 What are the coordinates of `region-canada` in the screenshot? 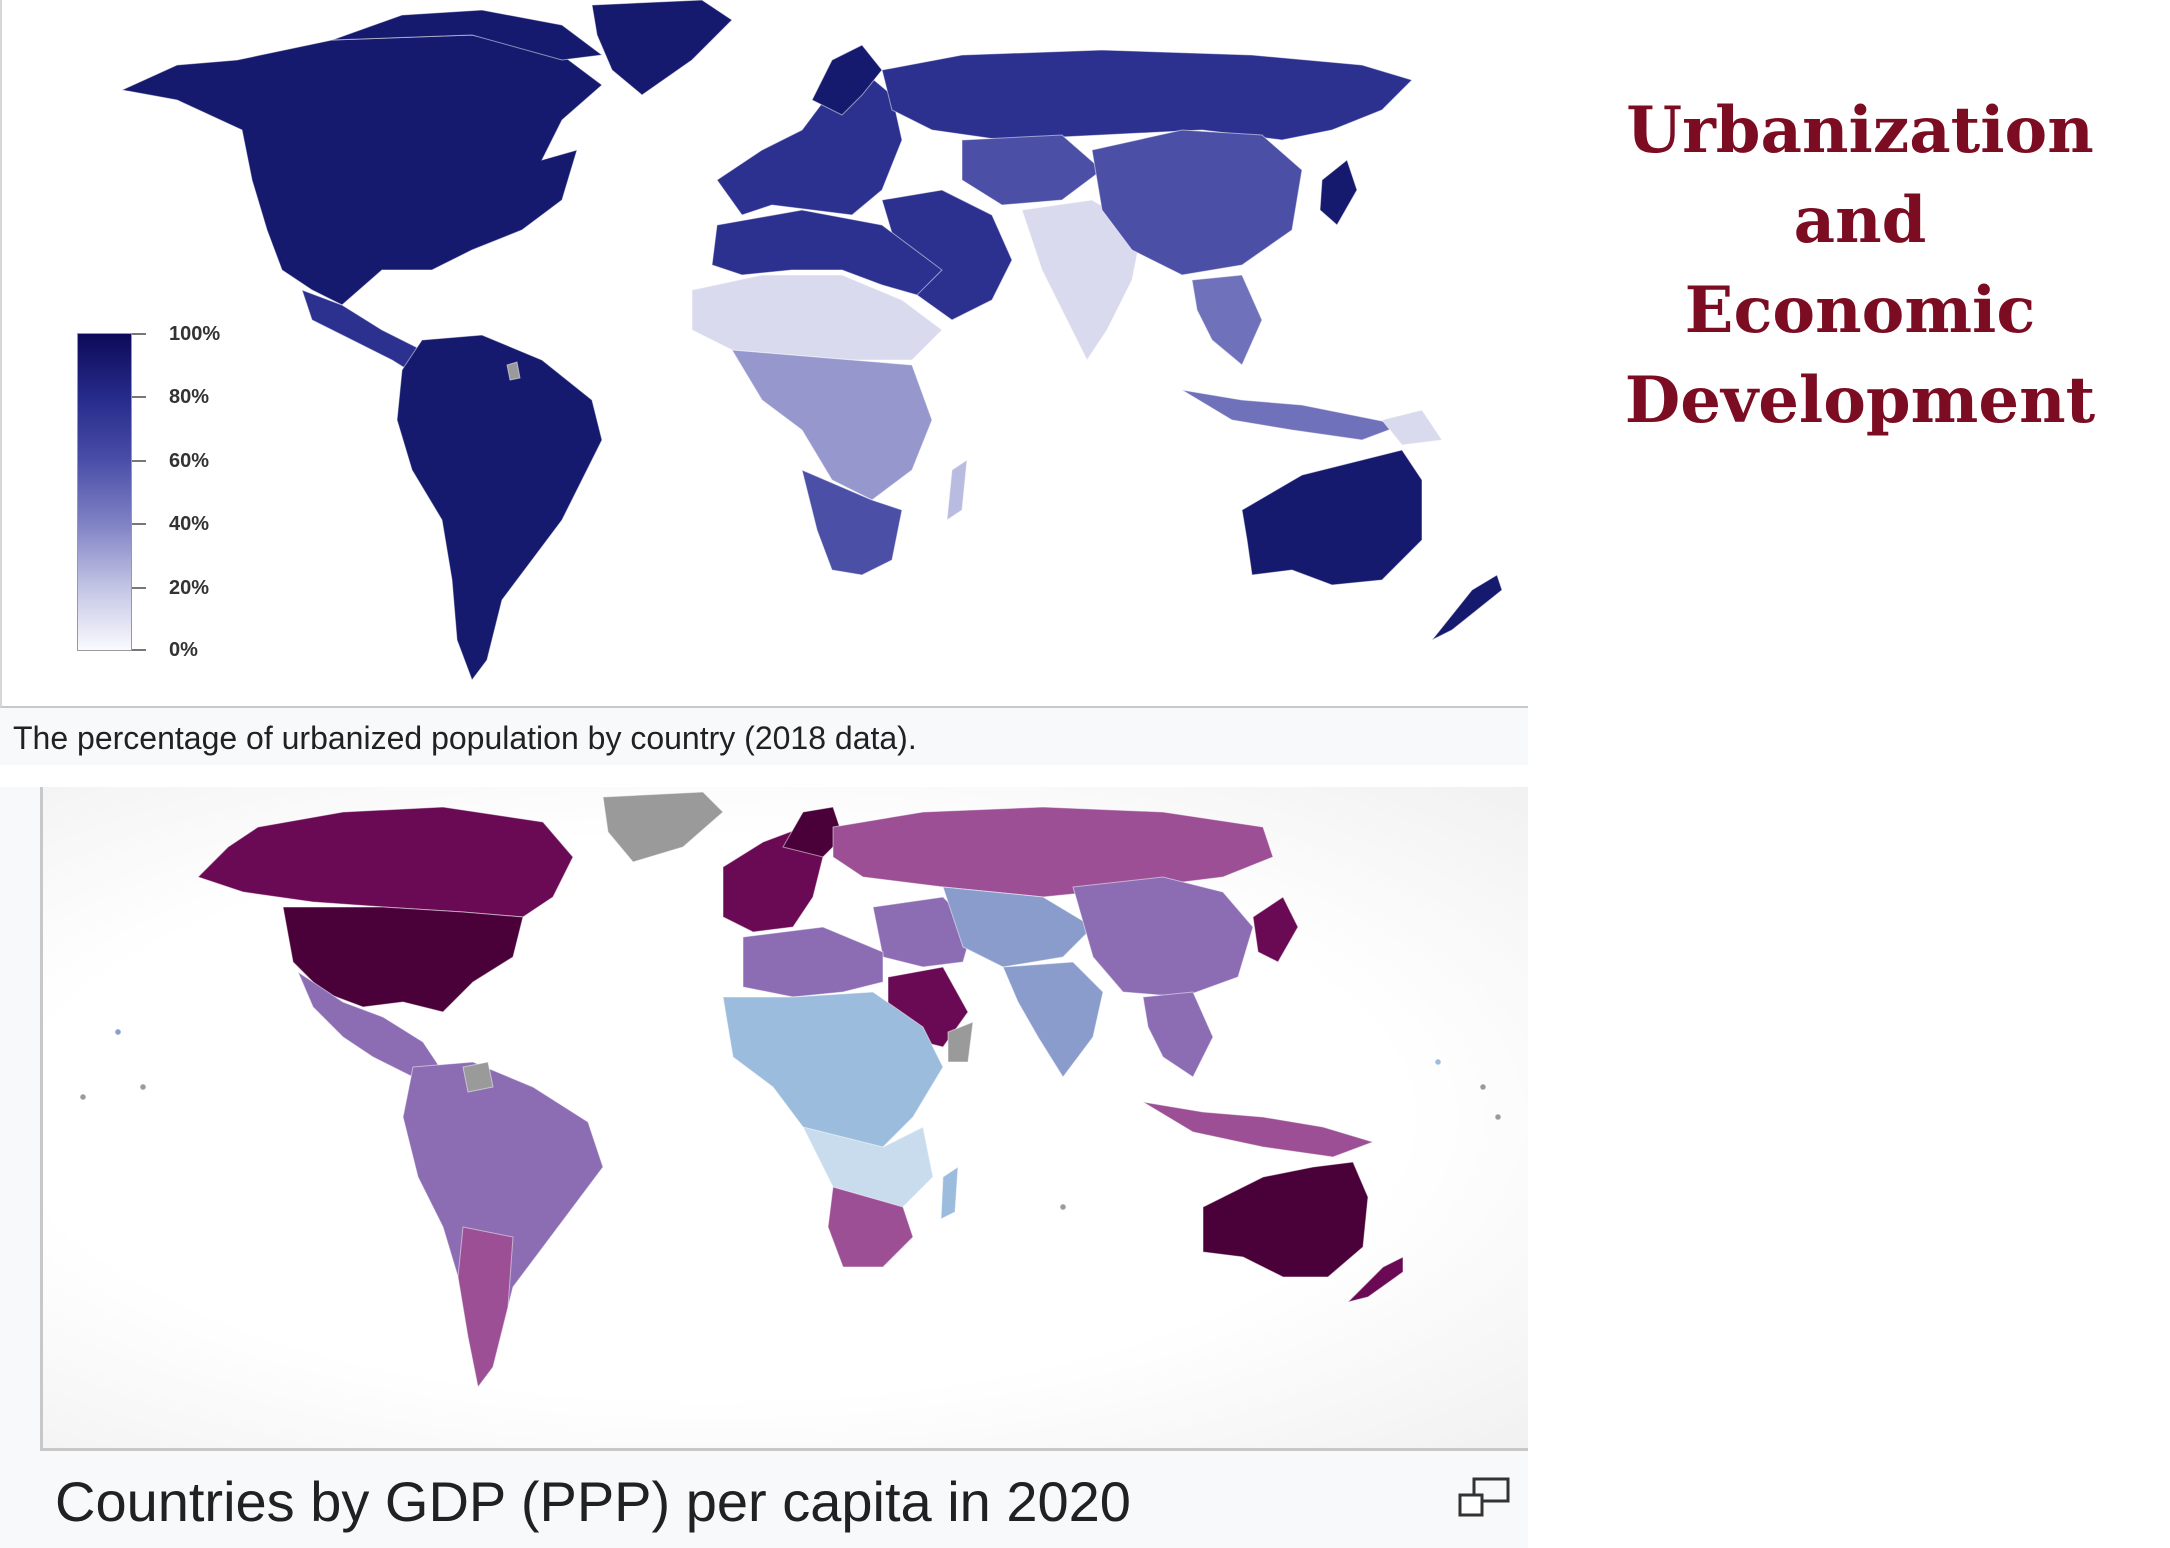 It's located at (385, 862).